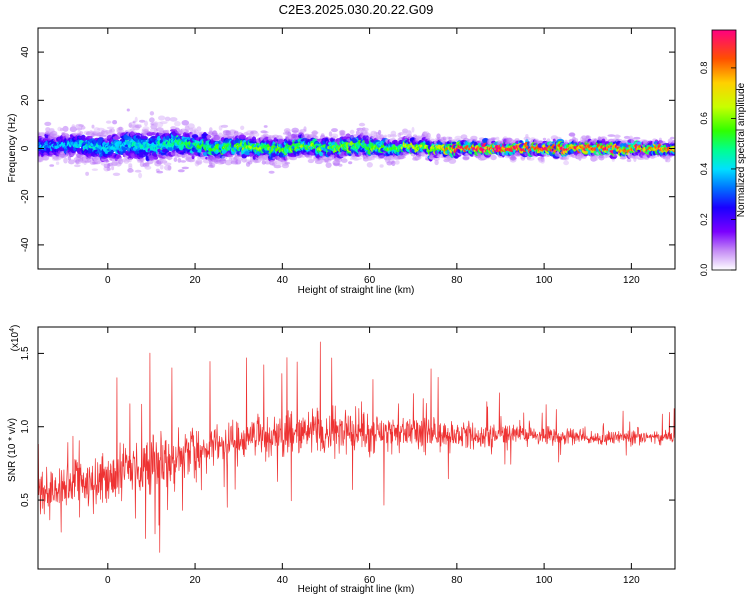  Describe the element at coordinates (356, 589) in the screenshot. I see `snr-x-axis-label: Height of straight line (km)` at that location.